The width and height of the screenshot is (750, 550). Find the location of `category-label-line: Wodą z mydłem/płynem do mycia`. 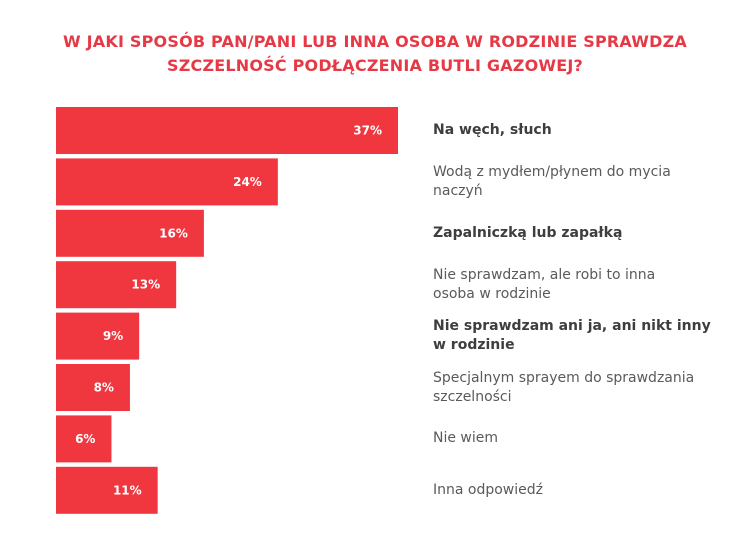

category-label-line: Wodą z mydłem/płynem do mycia is located at coordinates (552, 171).